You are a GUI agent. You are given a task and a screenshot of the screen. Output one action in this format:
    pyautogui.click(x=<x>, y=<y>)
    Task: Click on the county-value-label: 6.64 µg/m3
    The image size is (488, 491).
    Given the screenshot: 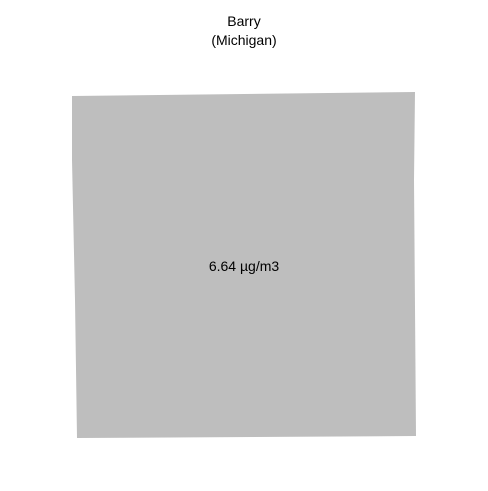 What is the action you would take?
    pyautogui.click(x=244, y=266)
    